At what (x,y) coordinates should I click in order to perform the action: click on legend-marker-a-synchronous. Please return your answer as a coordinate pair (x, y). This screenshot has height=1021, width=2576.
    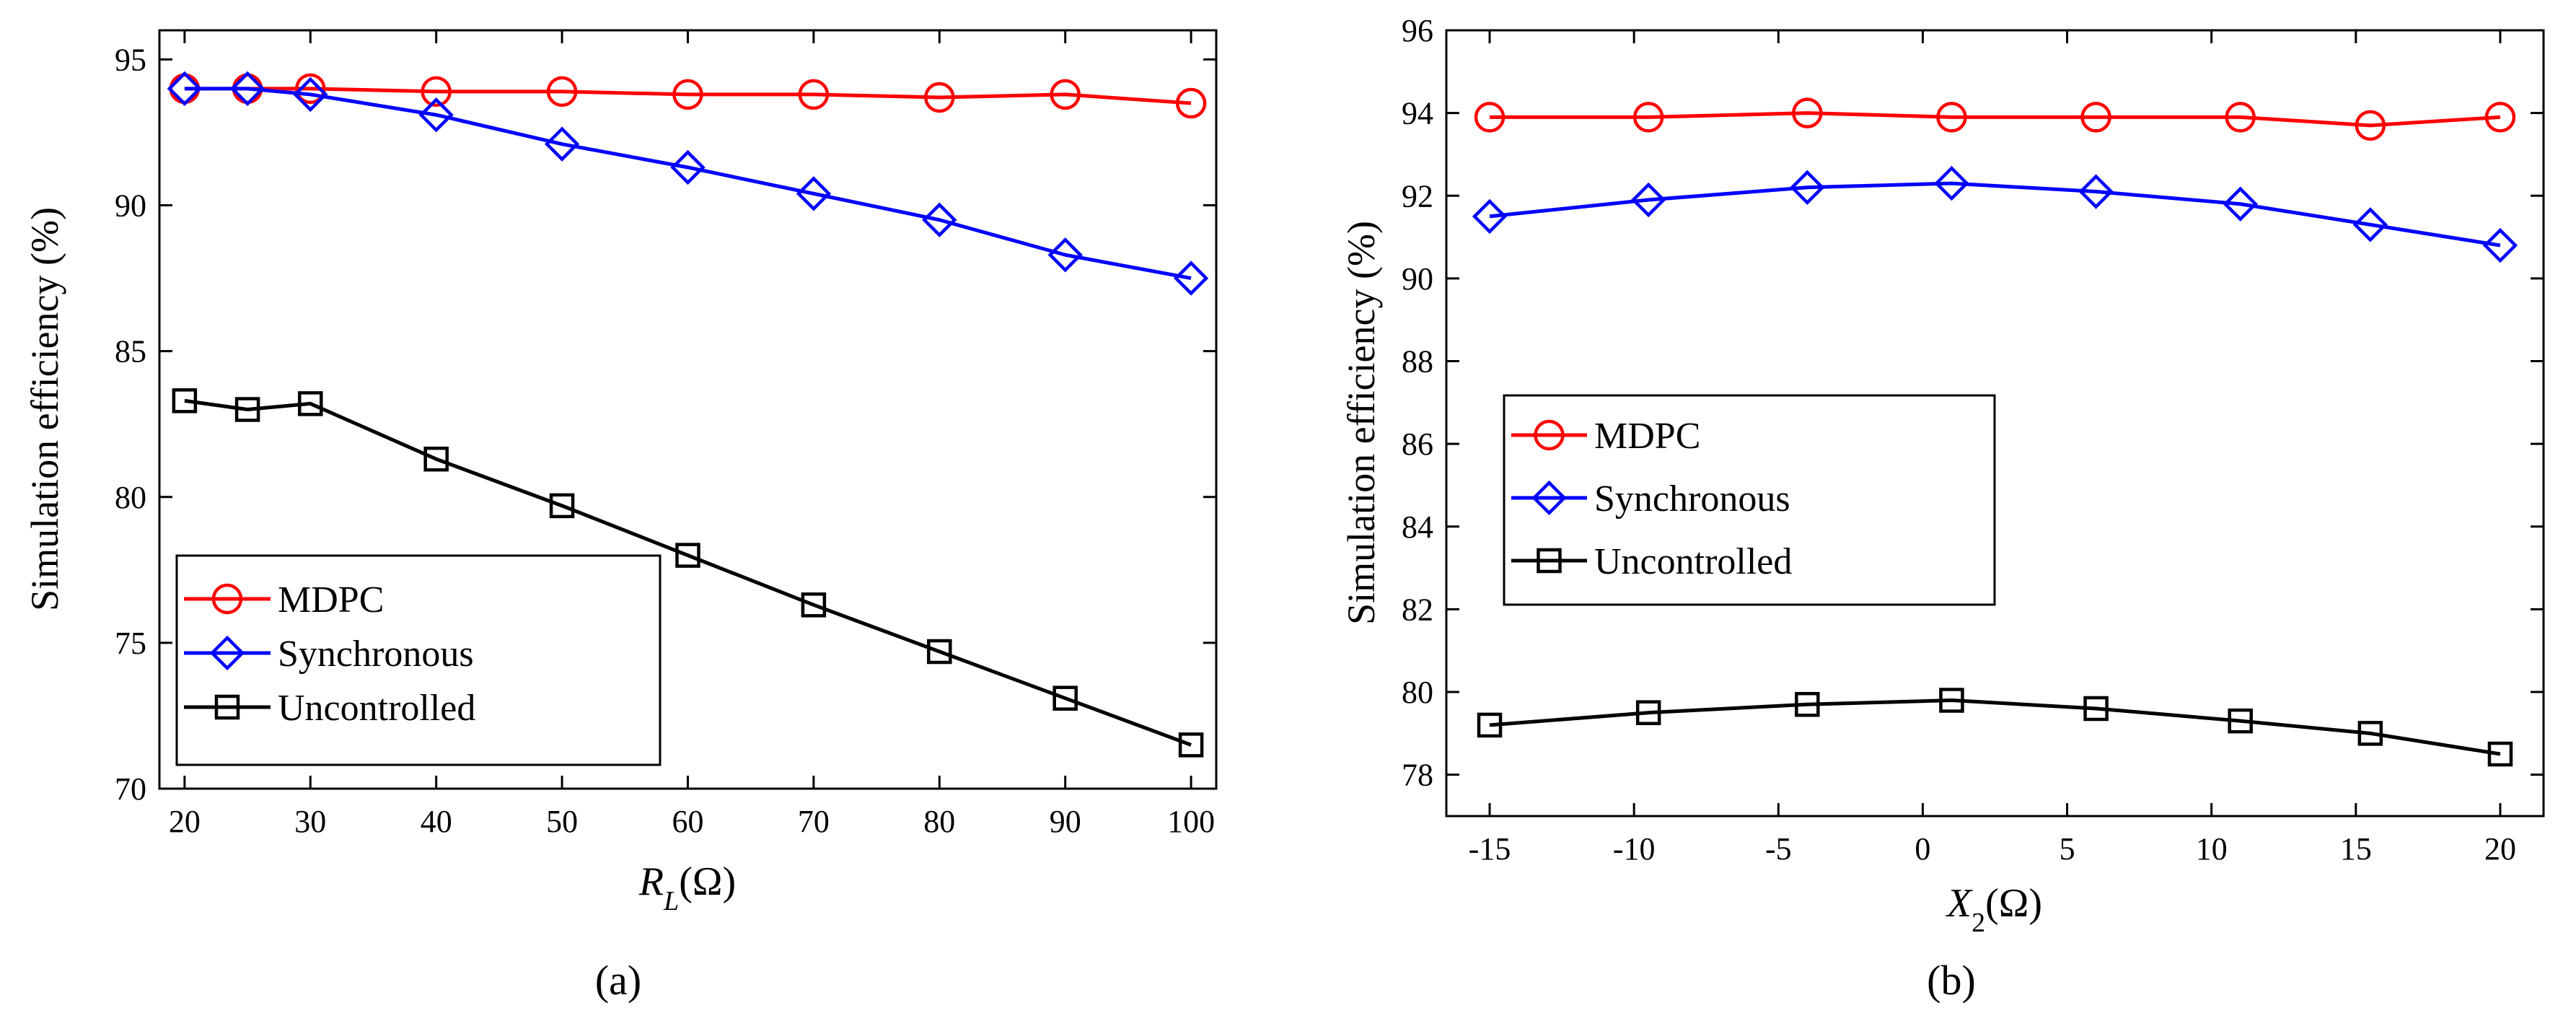
    Looking at the image, I should click on (227, 653).